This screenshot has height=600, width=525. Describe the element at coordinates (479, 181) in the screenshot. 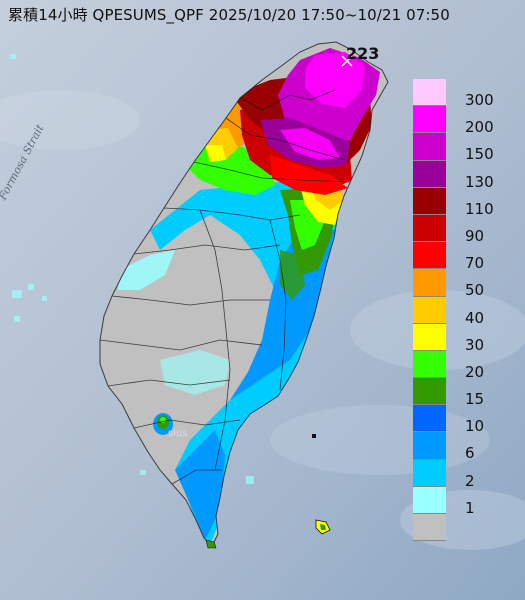

I see `legend-label: 130` at that location.